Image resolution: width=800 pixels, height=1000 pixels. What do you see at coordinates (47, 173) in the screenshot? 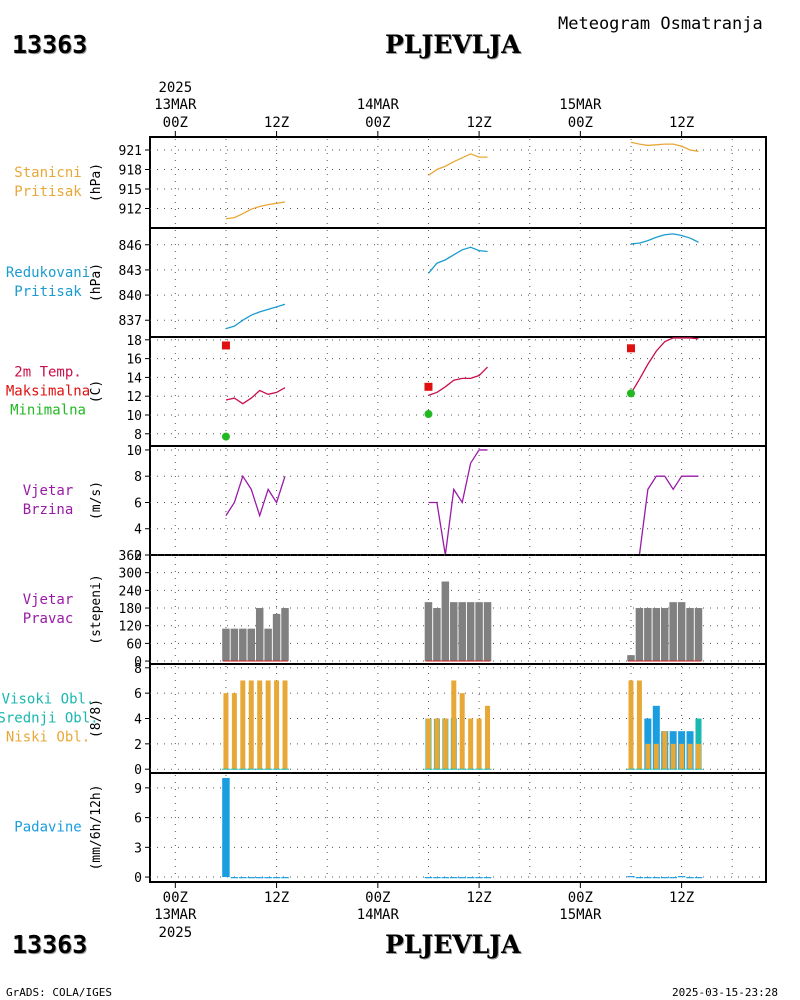
I see `panel-left-label: Stanicni` at bounding box center [47, 173].